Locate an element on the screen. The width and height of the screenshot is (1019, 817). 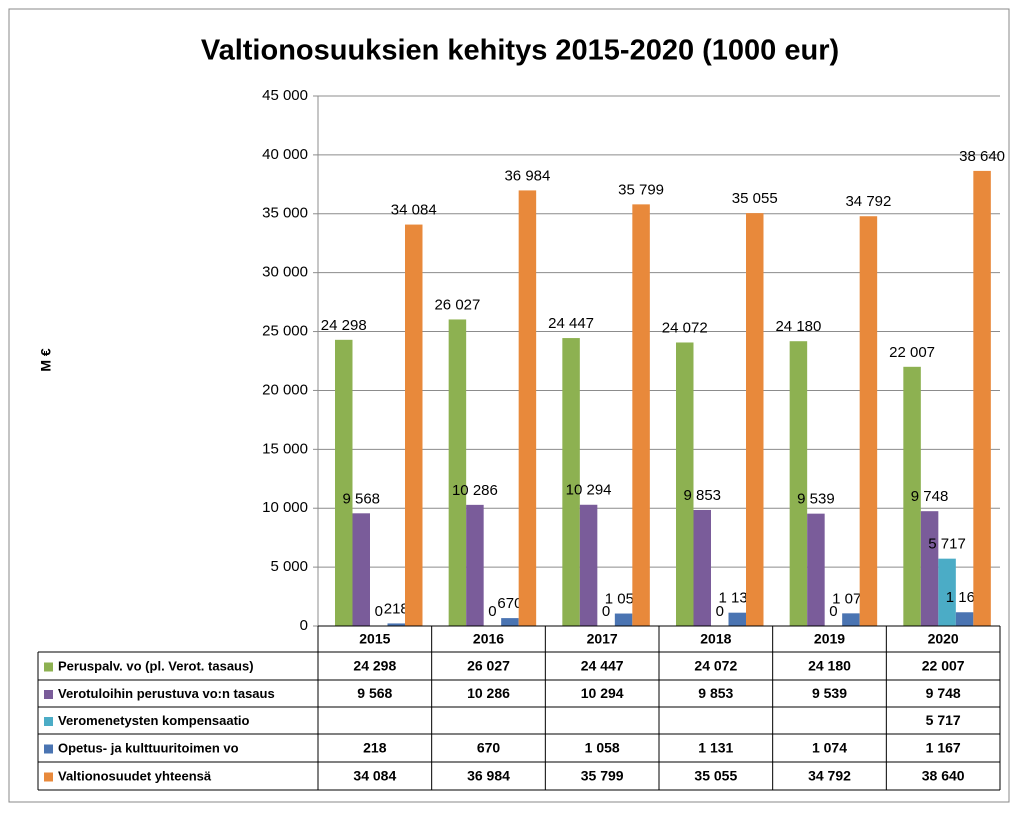
data-label: 10 286 is located at coordinates (475, 490).